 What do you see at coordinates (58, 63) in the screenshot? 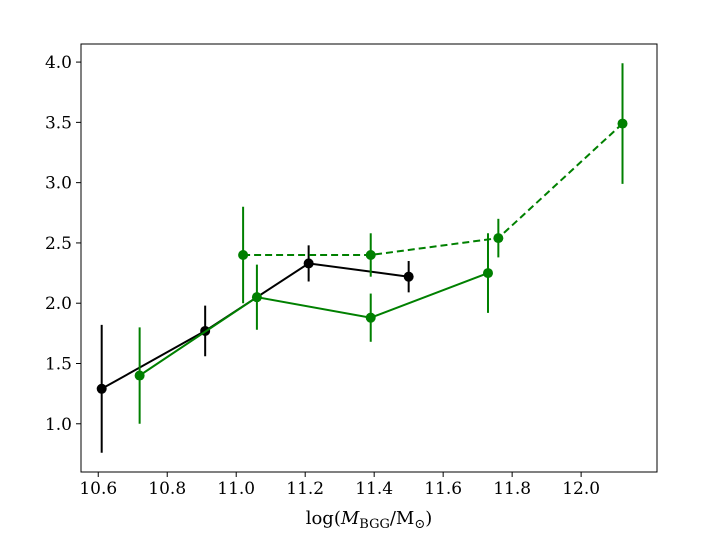
I see `y-tick-label: 4.0` at bounding box center [58, 63].